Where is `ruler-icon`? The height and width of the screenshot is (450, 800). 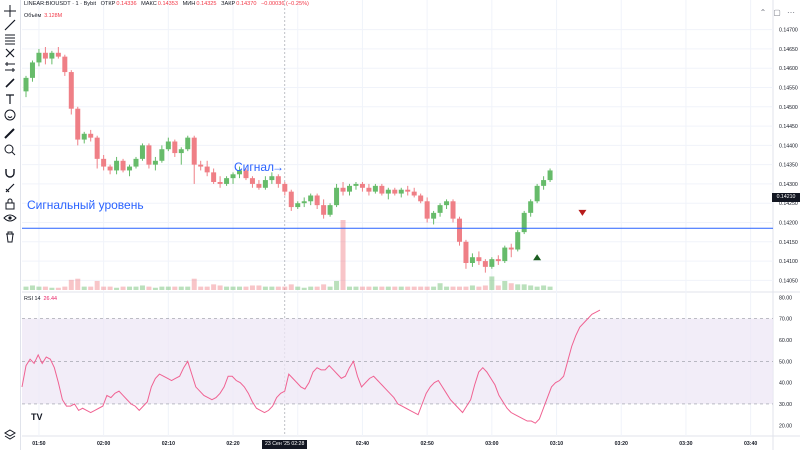
ruler-icon is located at coordinates (10, 134).